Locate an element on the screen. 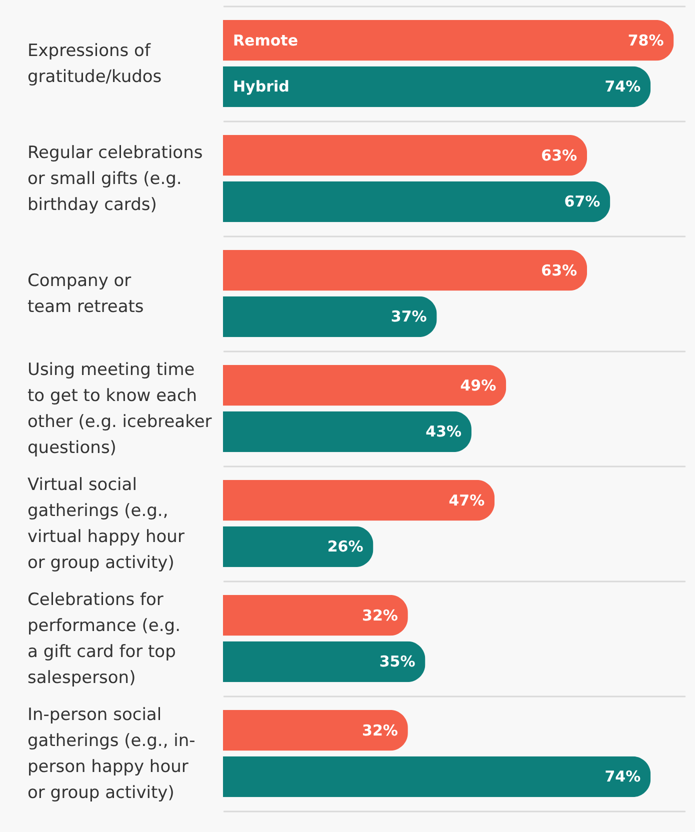 The image size is (695, 832). y-tick-label: Using meeting time to get to know each other (e.g. icebreaker questions) is located at coordinates (120, 409).